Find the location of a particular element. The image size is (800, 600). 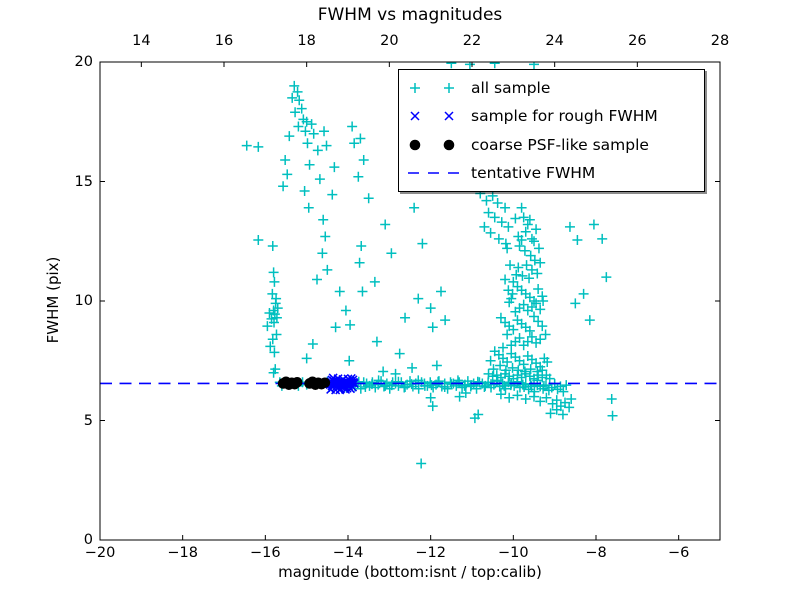

legend-label: tentative FWHM is located at coordinates (533, 172).